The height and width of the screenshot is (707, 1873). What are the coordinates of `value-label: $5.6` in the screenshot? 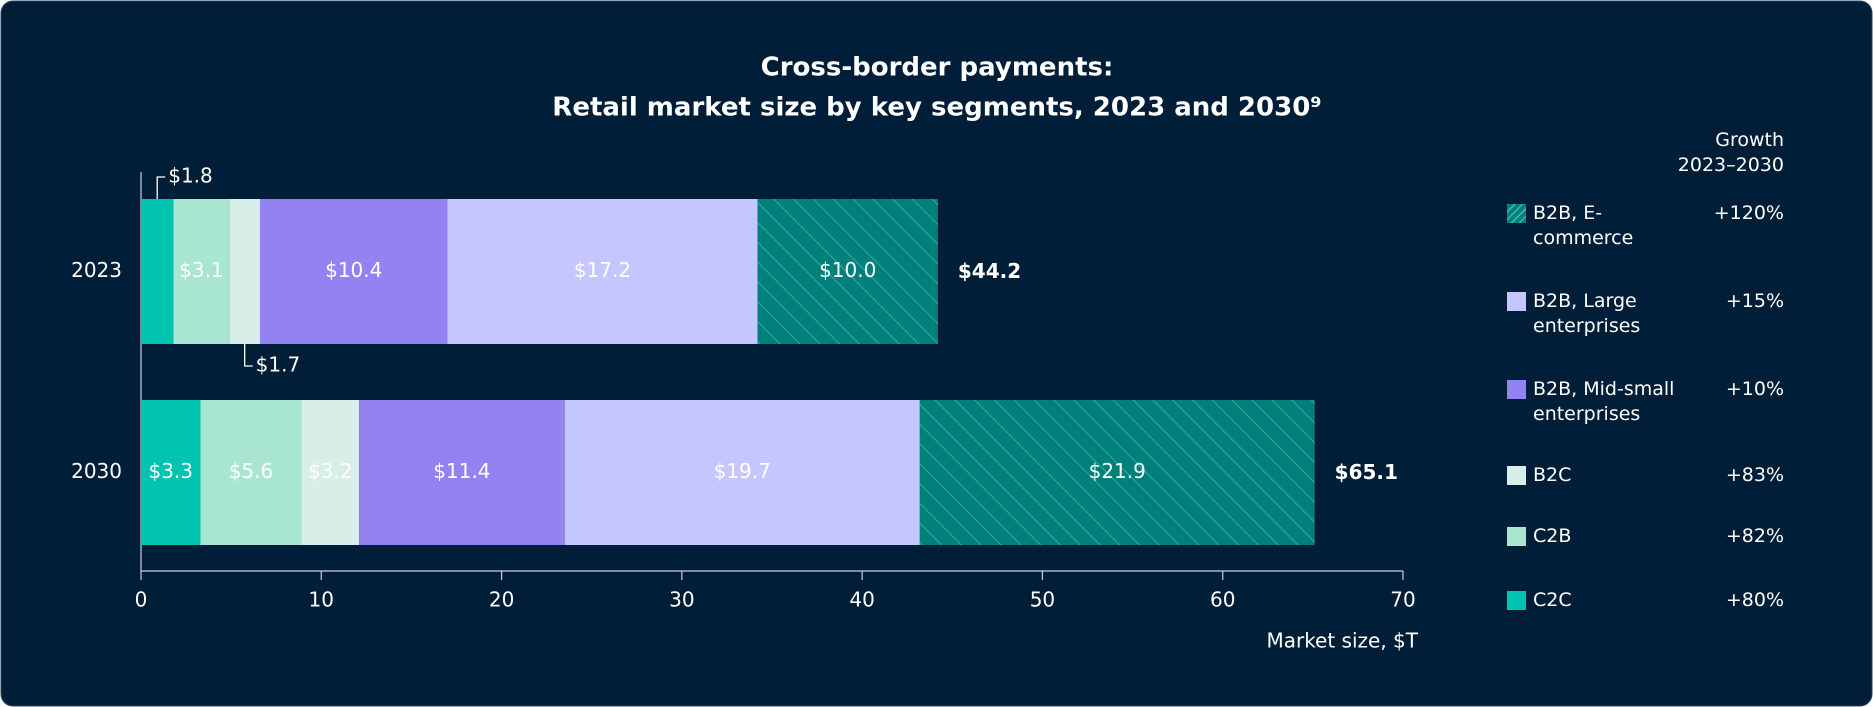 It's located at (251, 471).